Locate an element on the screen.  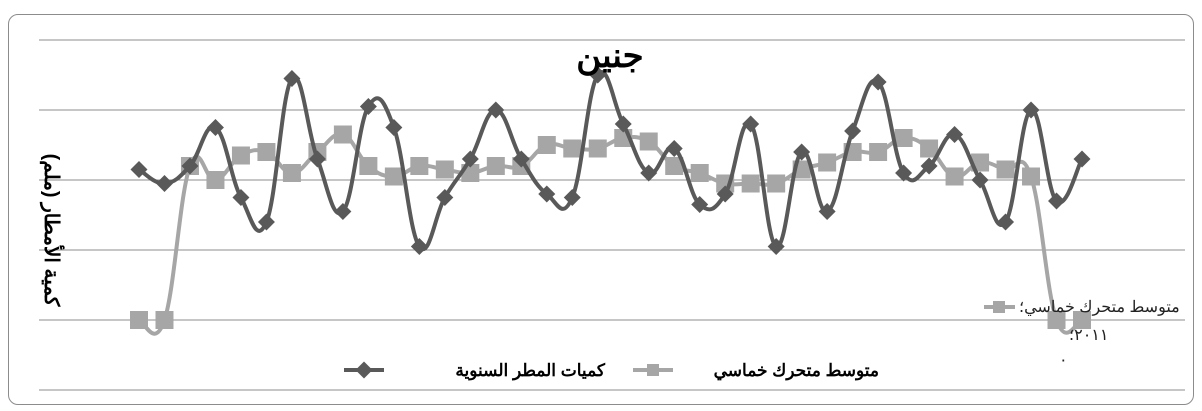
legend-label-moving-average: متوسط متحرك خماسي is located at coordinates (796, 371).